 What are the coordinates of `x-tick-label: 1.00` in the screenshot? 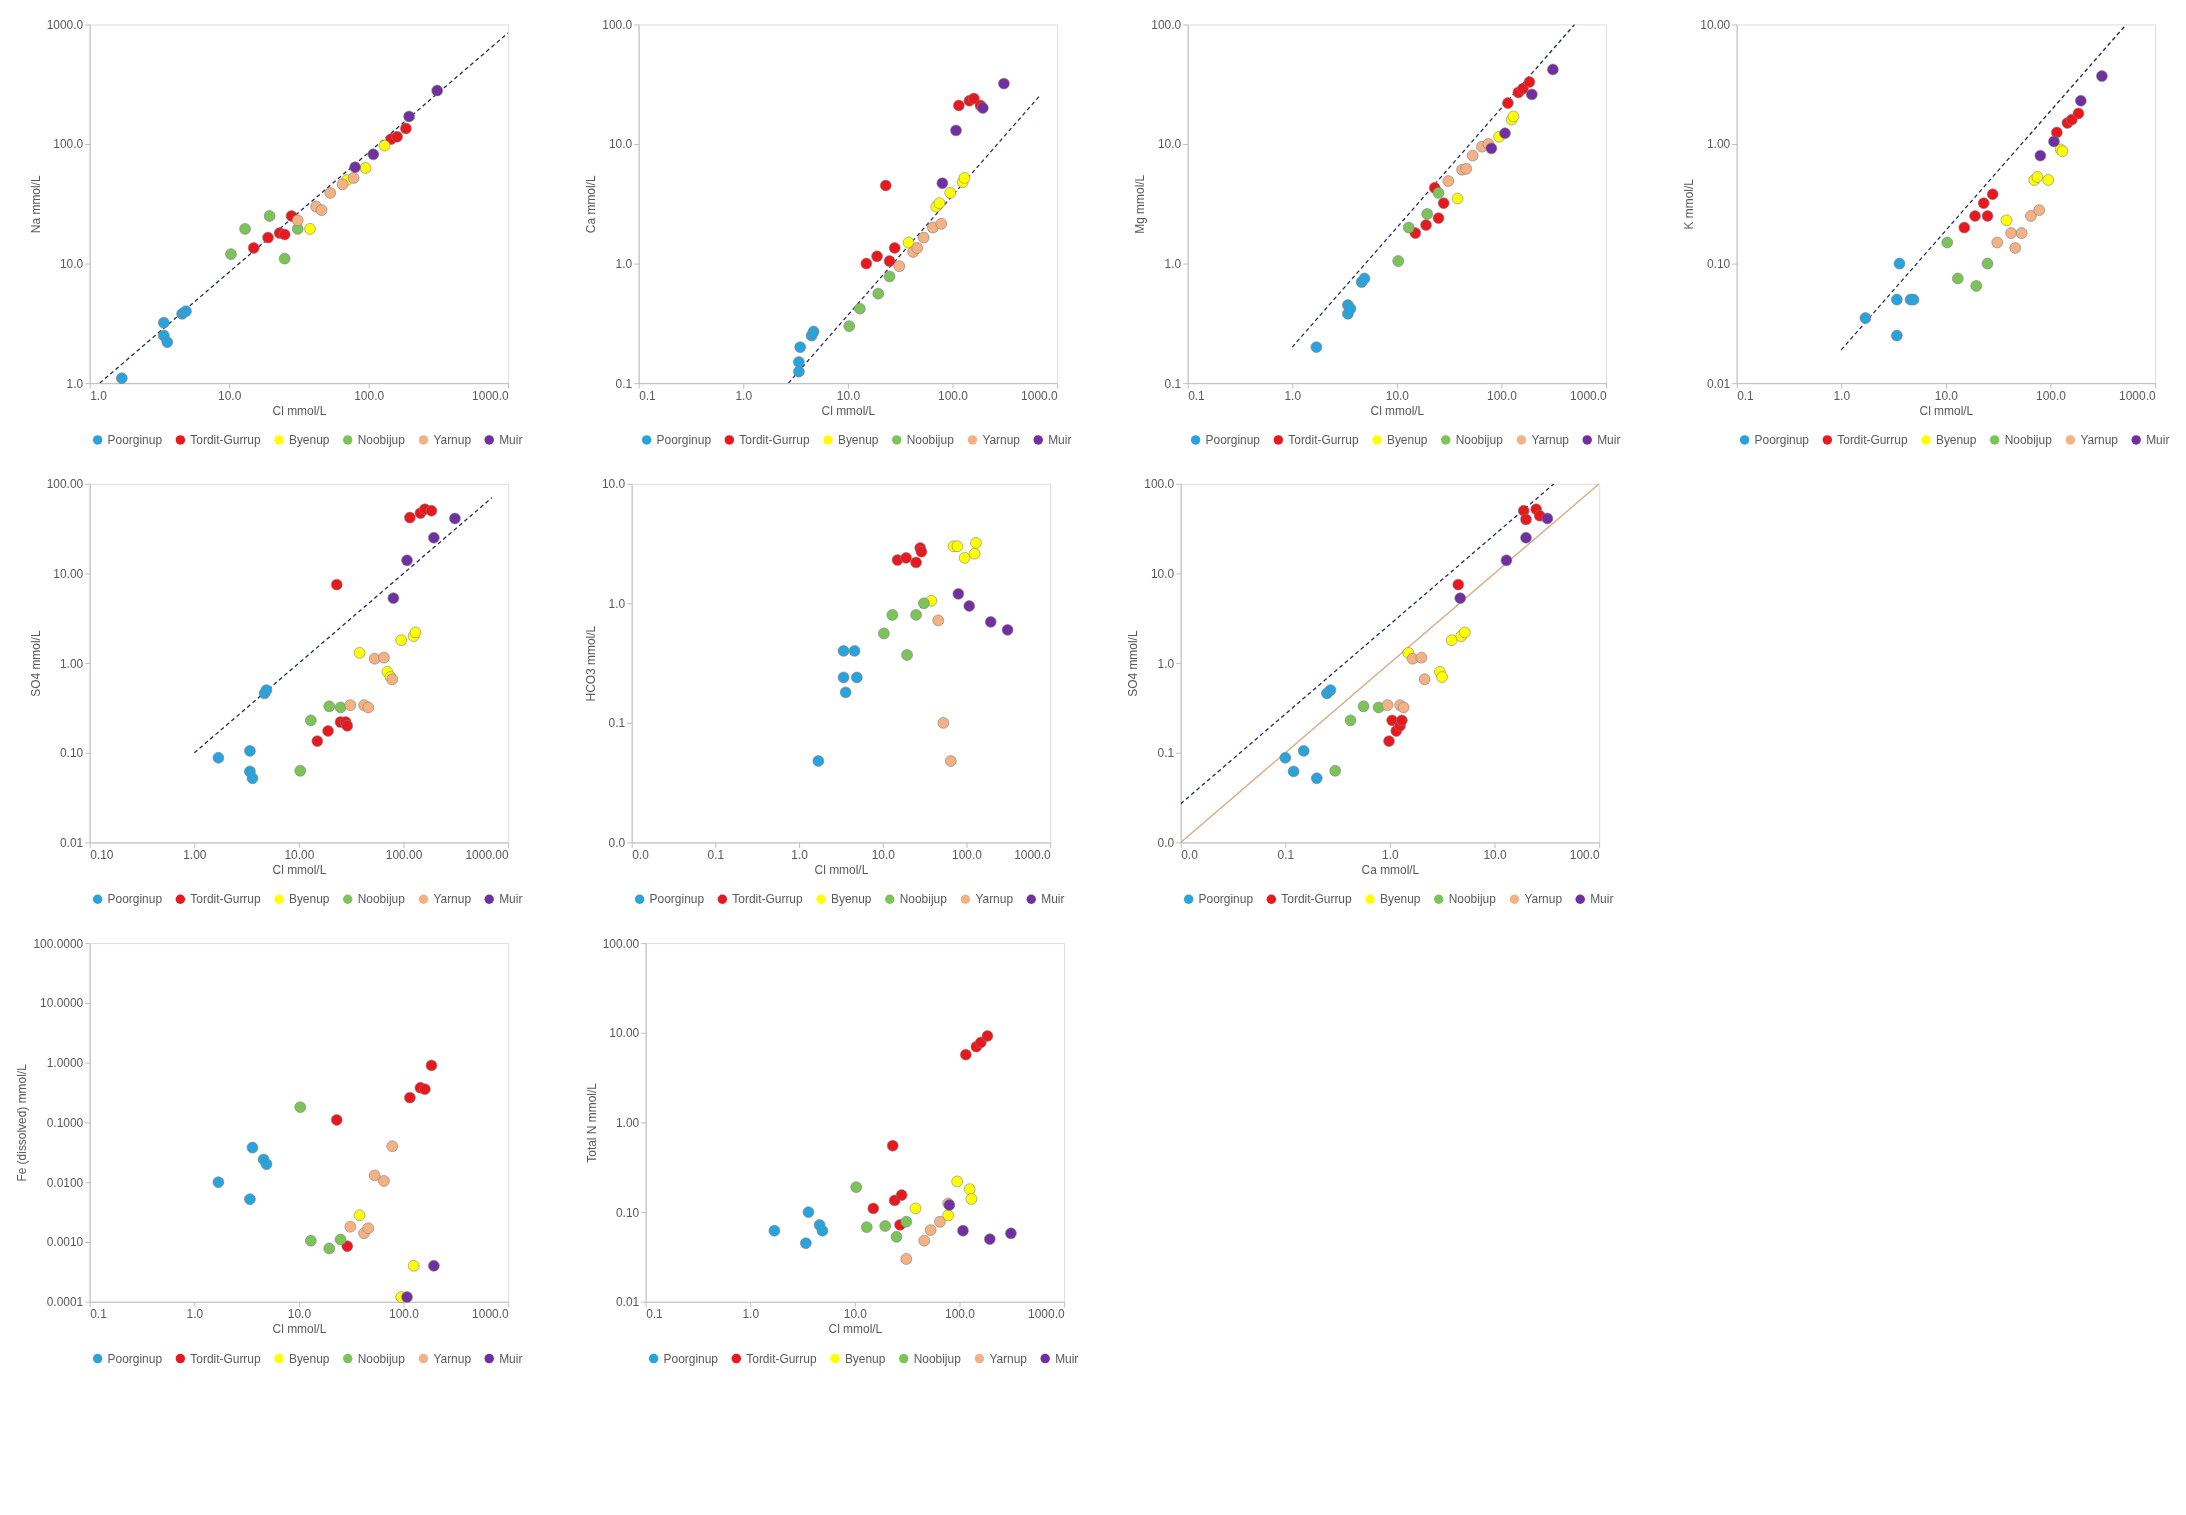 It's located at (195, 854).